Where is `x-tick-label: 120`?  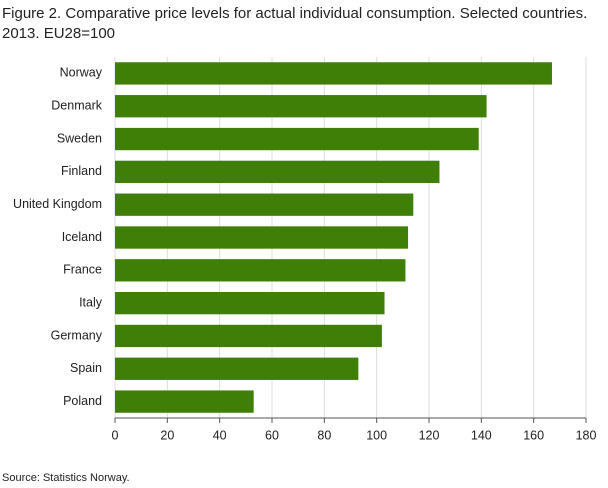
x-tick-label: 120 is located at coordinates (429, 435).